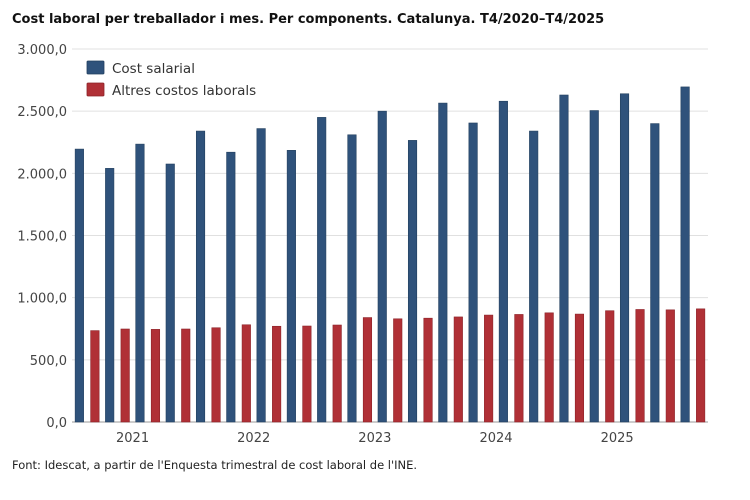 The width and height of the screenshot is (750, 500). What do you see at coordinates (701, 365) in the screenshot?
I see `bar-altres-costos: T4/2025 — Altres costos laborals: 910` at bounding box center [701, 365].